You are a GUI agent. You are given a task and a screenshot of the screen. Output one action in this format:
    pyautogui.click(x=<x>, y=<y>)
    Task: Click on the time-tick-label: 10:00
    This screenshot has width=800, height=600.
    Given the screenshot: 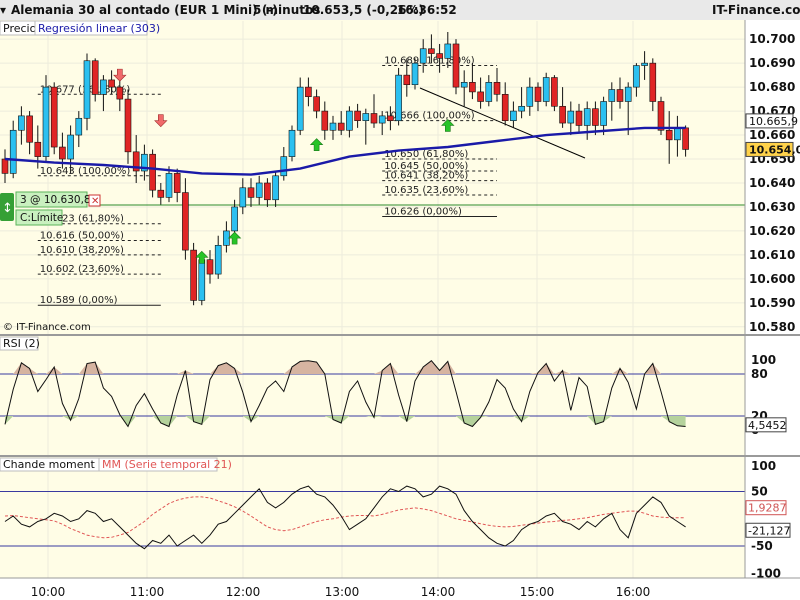 What is the action you would take?
    pyautogui.click(x=48, y=592)
    